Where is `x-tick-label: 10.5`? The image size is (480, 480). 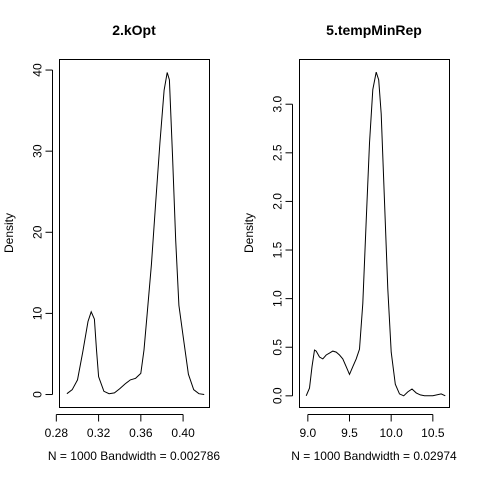
x-tick-label: 10.5 is located at coordinates (433, 433).